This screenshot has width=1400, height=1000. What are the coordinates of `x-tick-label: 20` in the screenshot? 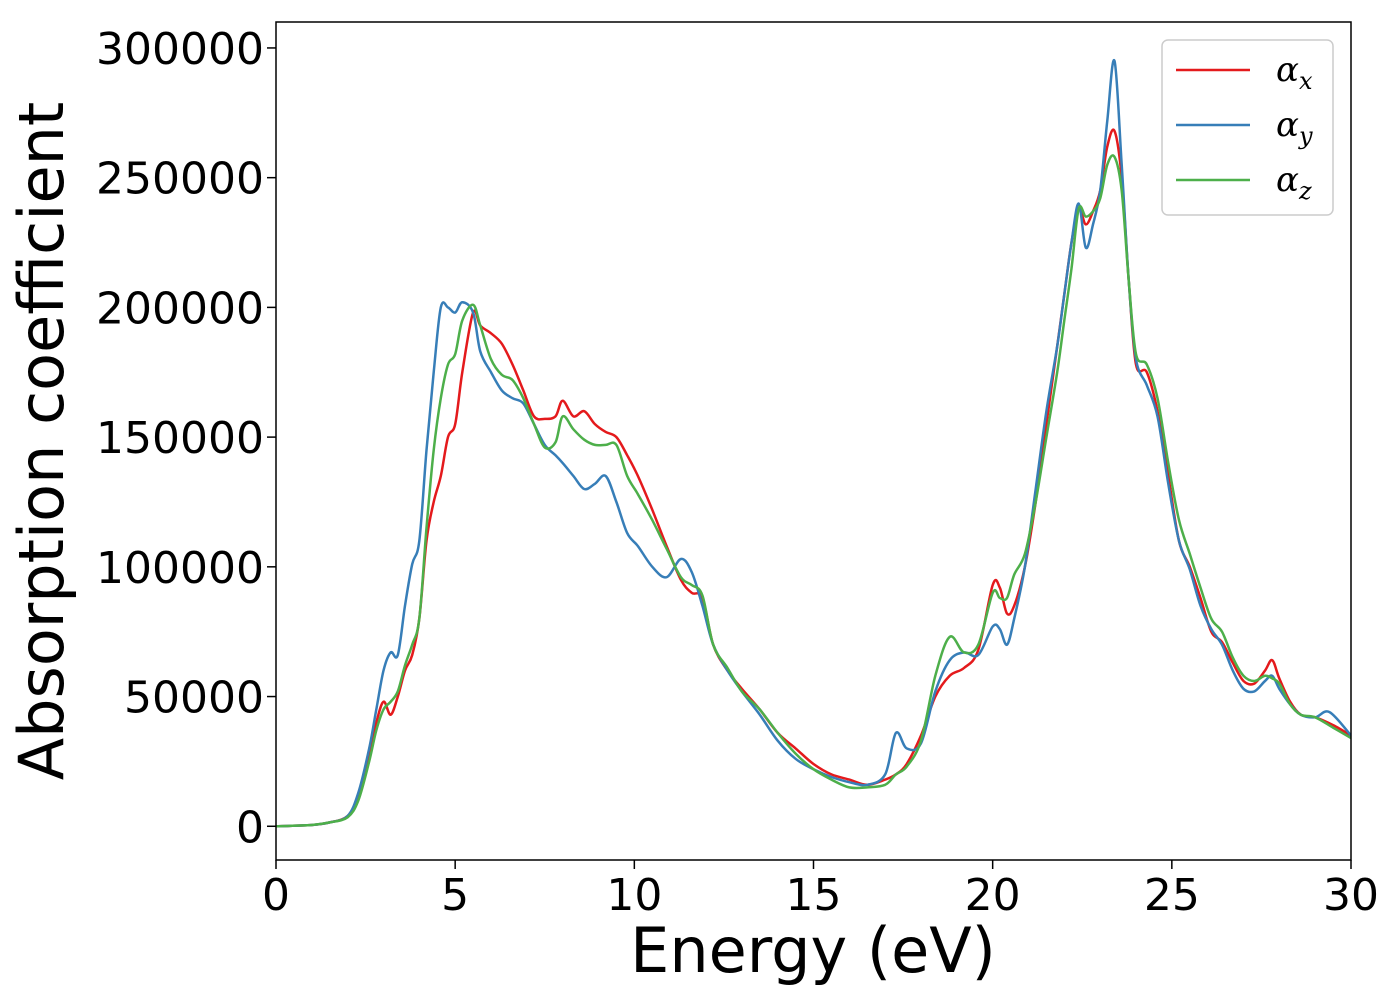 It's located at (993, 895).